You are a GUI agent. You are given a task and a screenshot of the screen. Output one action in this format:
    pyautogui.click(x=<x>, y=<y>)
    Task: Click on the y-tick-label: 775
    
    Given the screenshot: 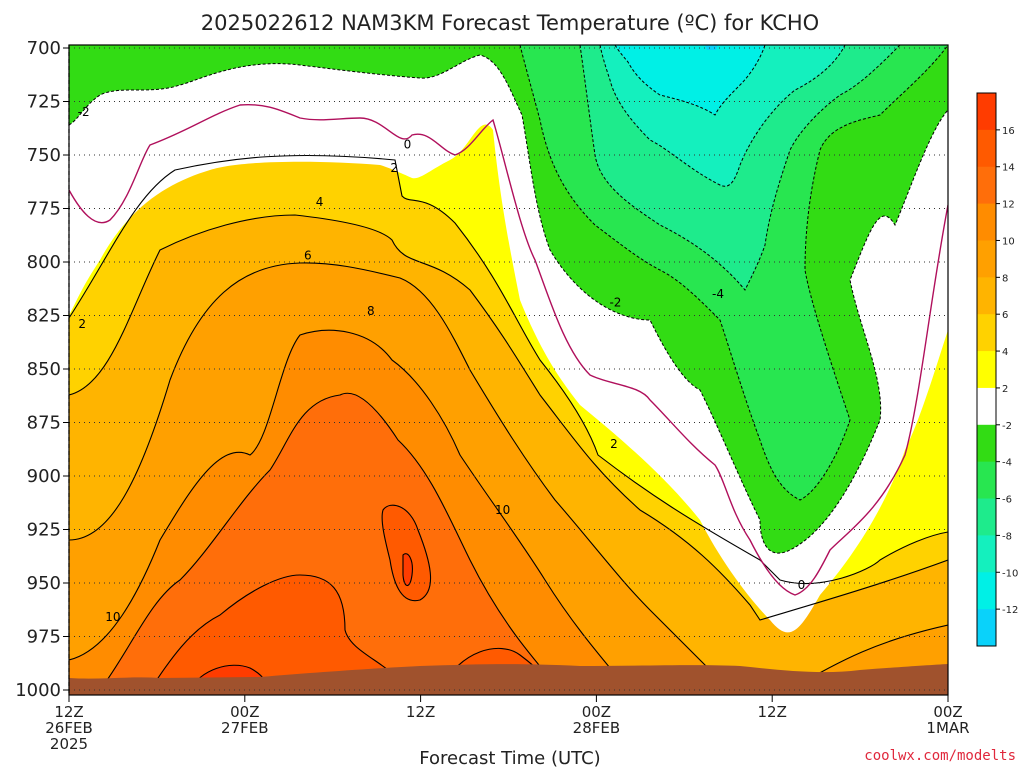 What is the action you would take?
    pyautogui.click(x=44, y=209)
    